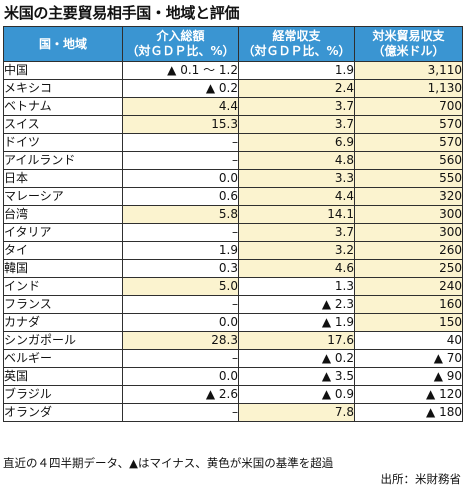  Describe the element at coordinates (180, 88) in the screenshot. I see `intervention-cell: ▲ 0.2` at that location.